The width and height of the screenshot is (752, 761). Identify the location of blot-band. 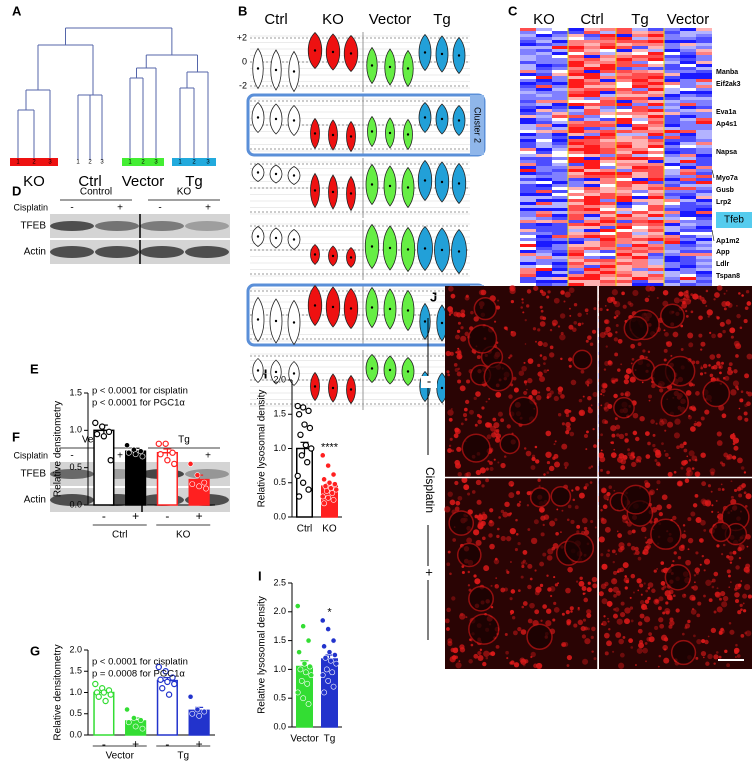
(207, 474).